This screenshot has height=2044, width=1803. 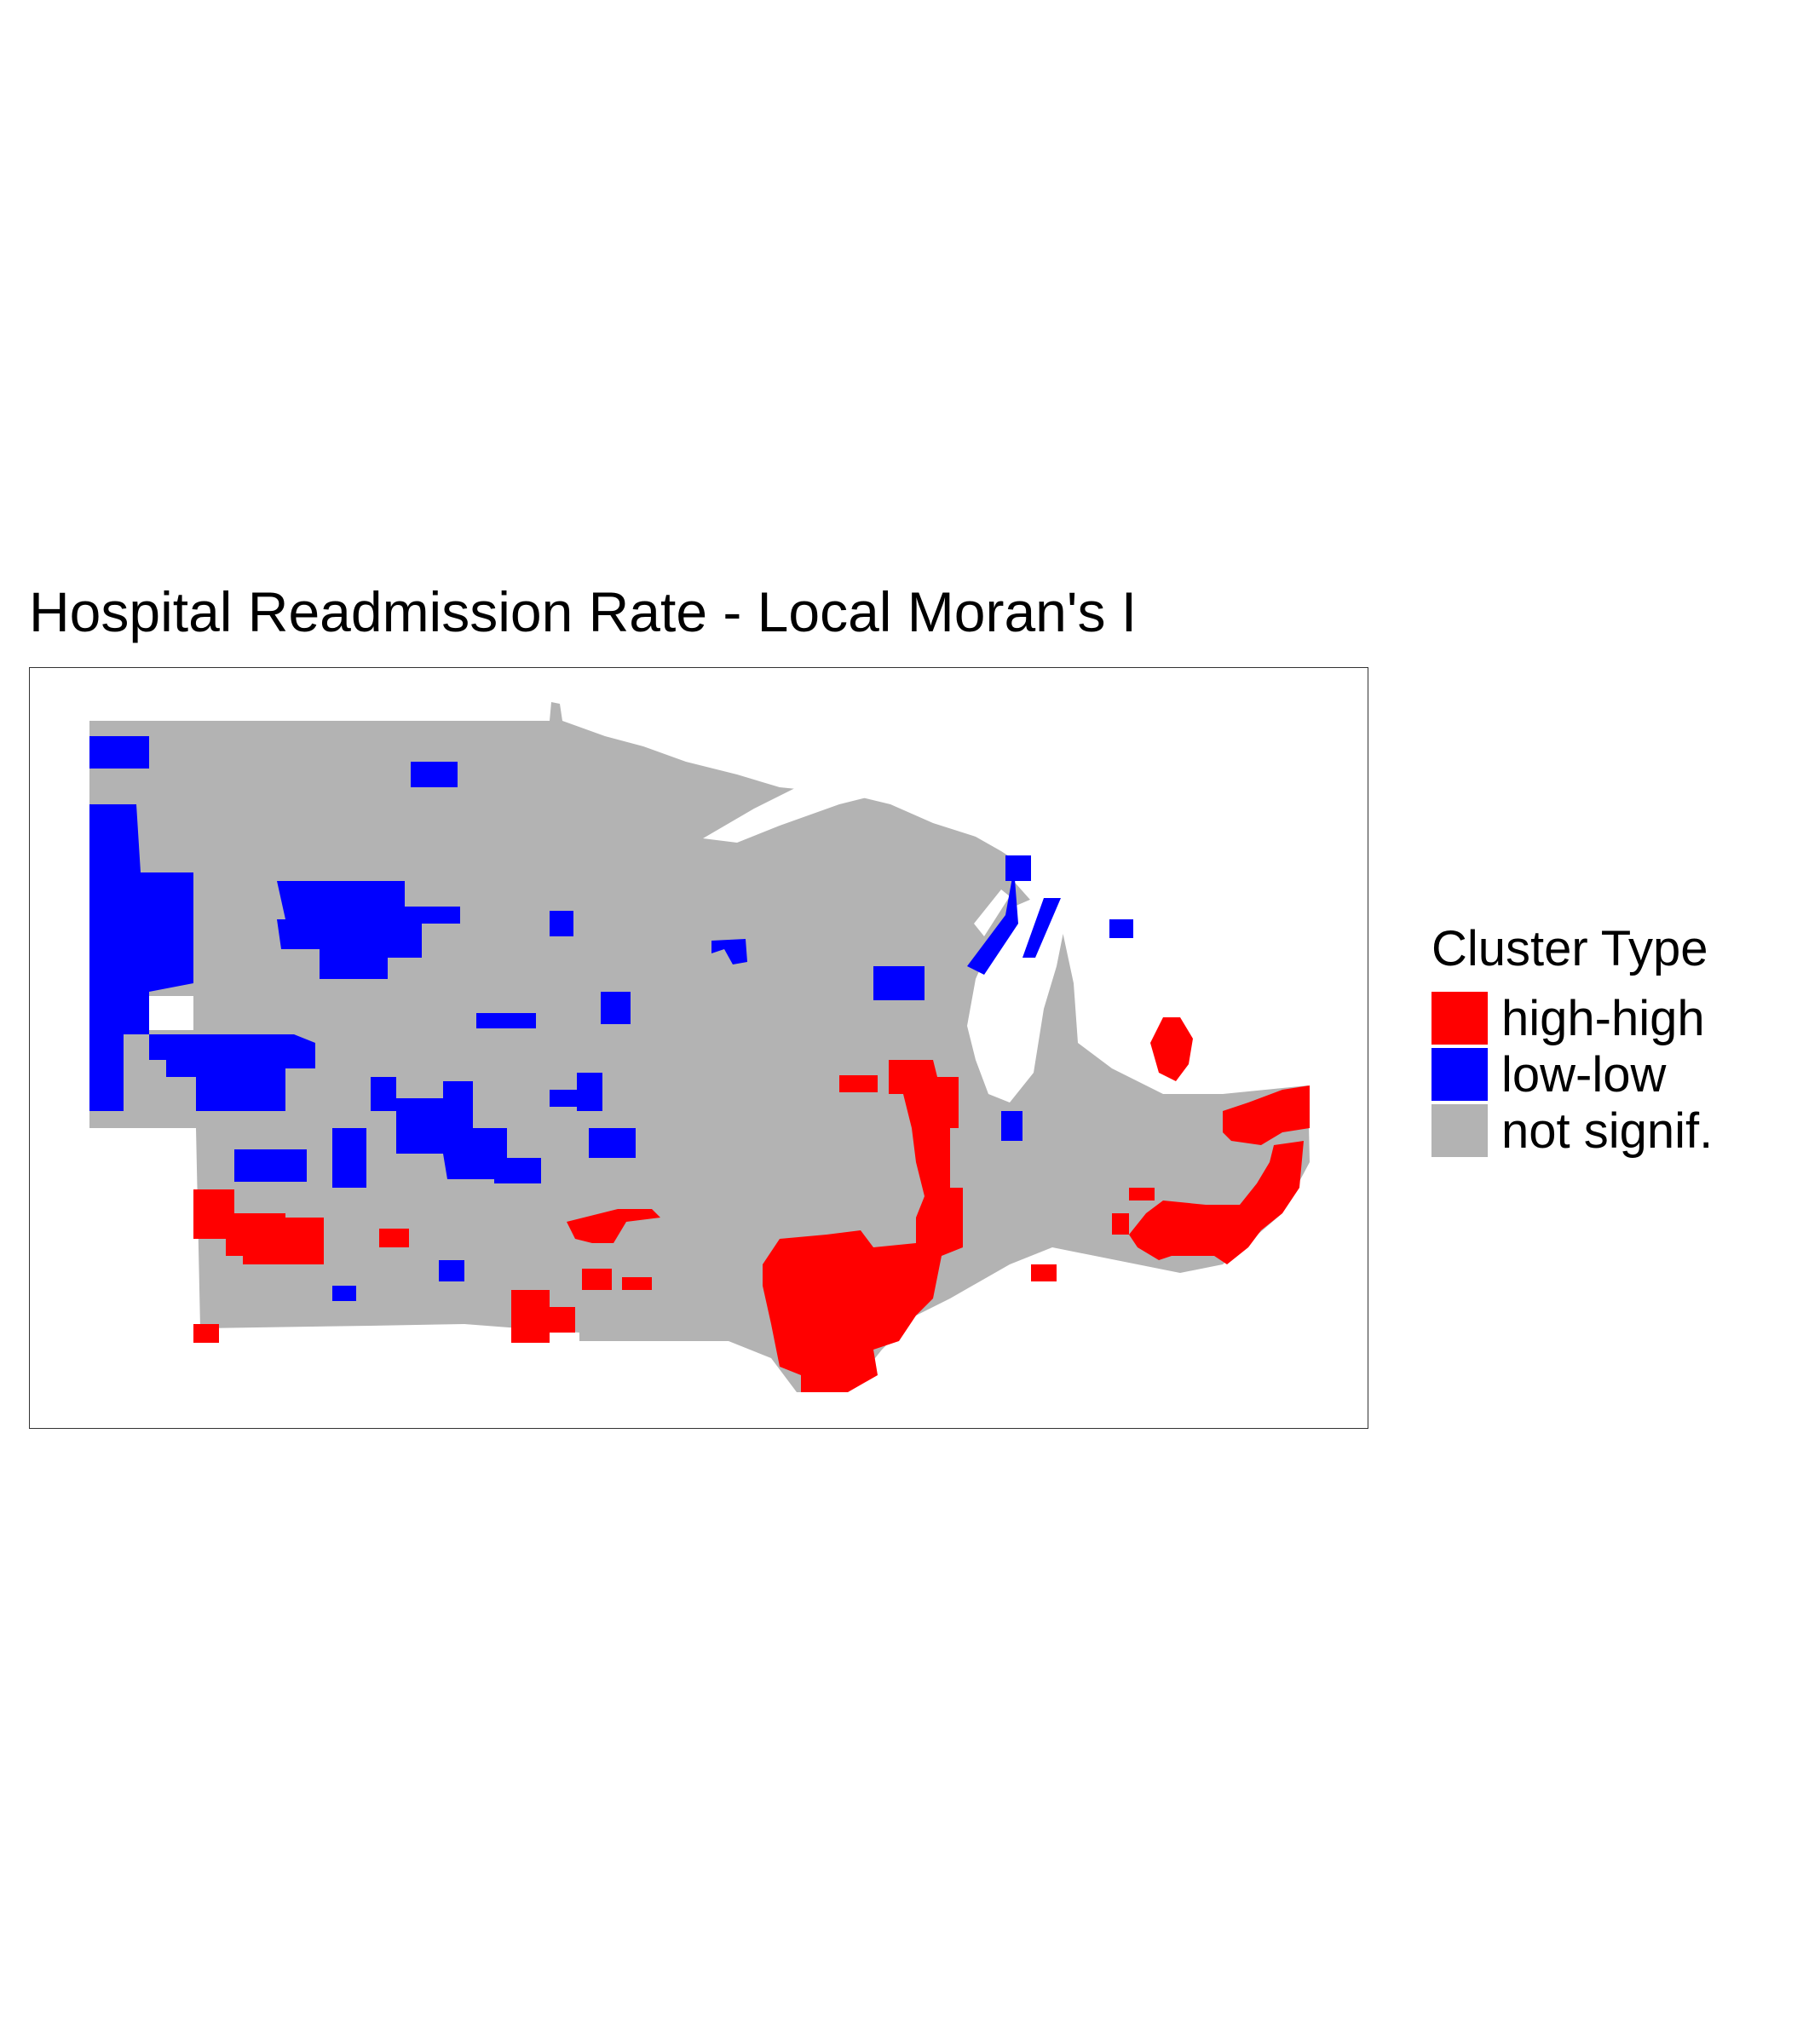 I want to click on legend-label-high-high: high-high, so click(x=1603, y=1018).